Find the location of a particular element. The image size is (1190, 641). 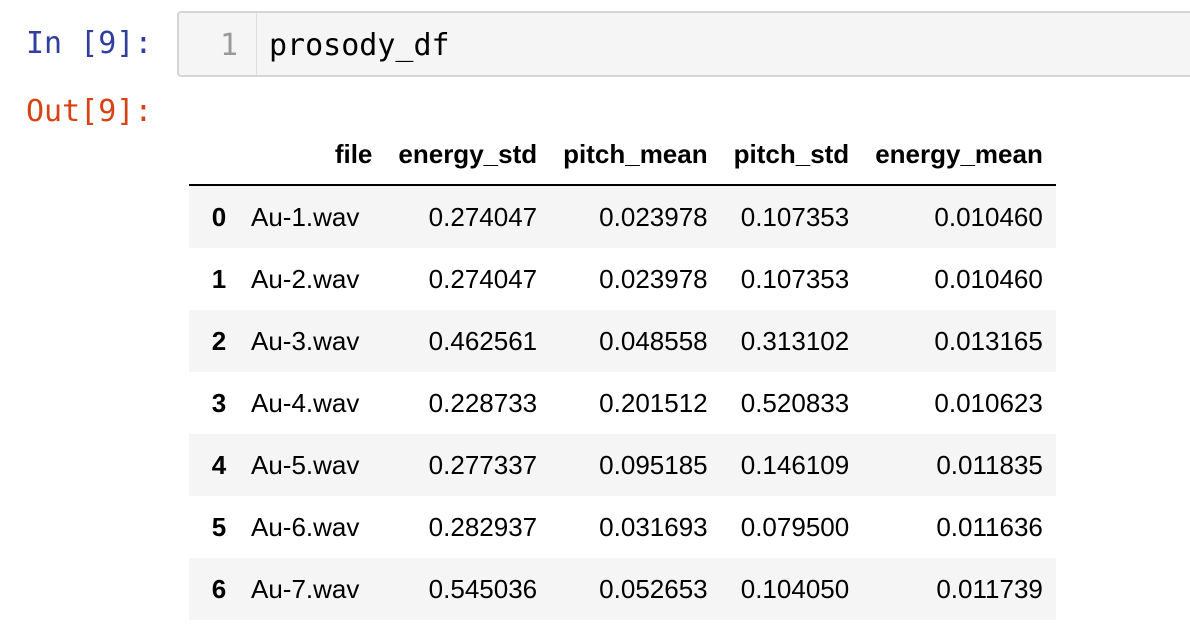

cell-pitch-std: 0.146109 is located at coordinates (795, 464).